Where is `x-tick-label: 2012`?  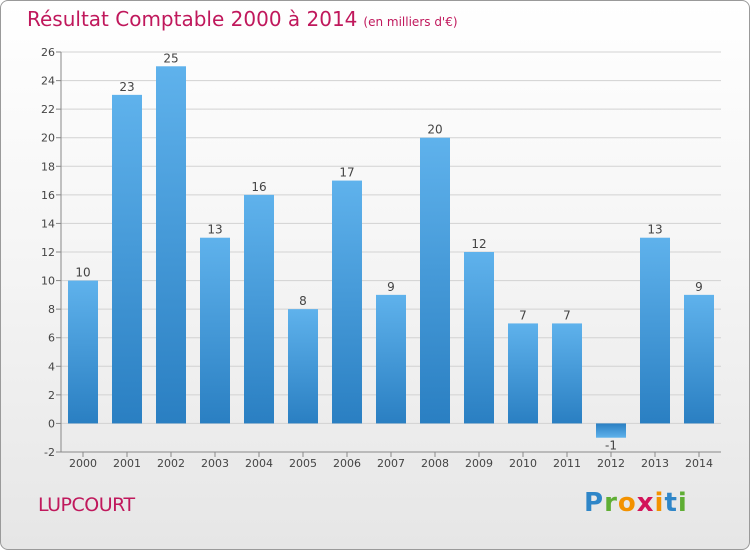 x-tick-label: 2012 is located at coordinates (611, 463).